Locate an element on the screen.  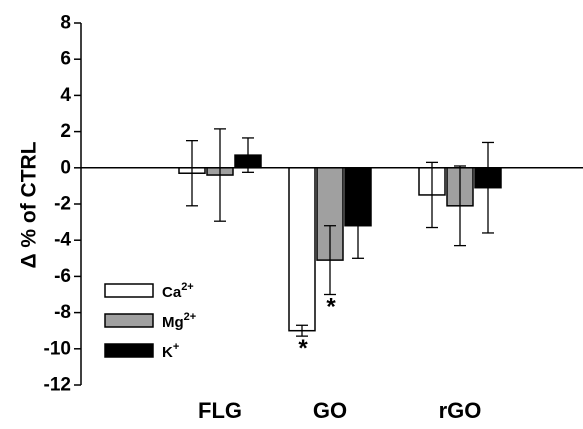
legend-item-k: K+ is located at coordinates (141, 351).